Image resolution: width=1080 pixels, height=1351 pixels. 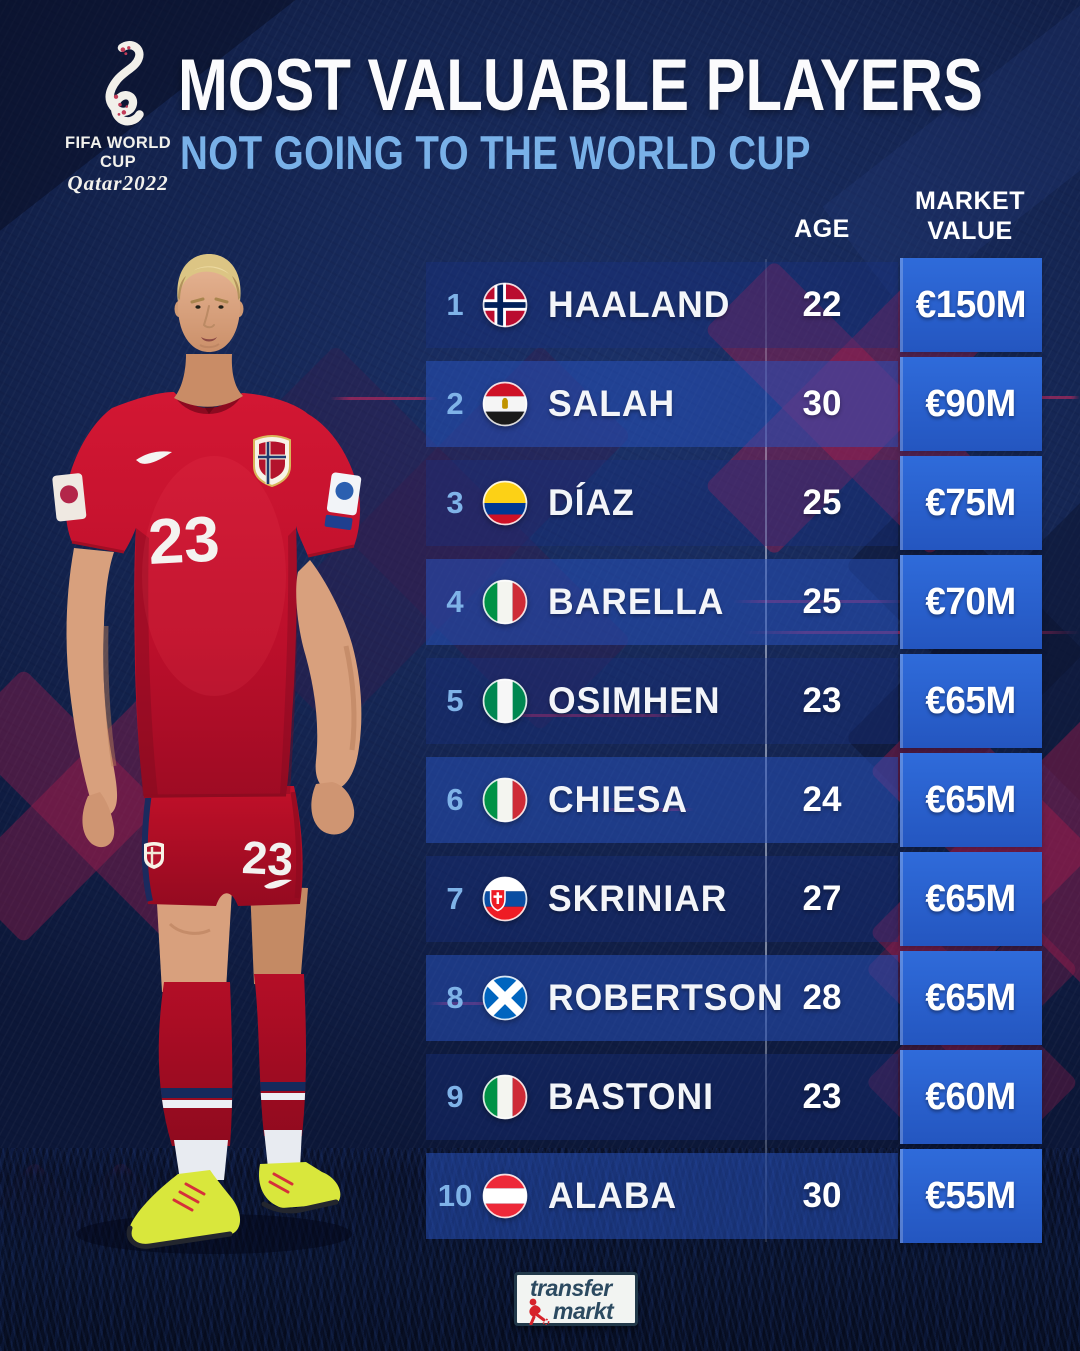 What do you see at coordinates (455, 898) in the screenshot?
I see `rank-label: 7` at bounding box center [455, 898].